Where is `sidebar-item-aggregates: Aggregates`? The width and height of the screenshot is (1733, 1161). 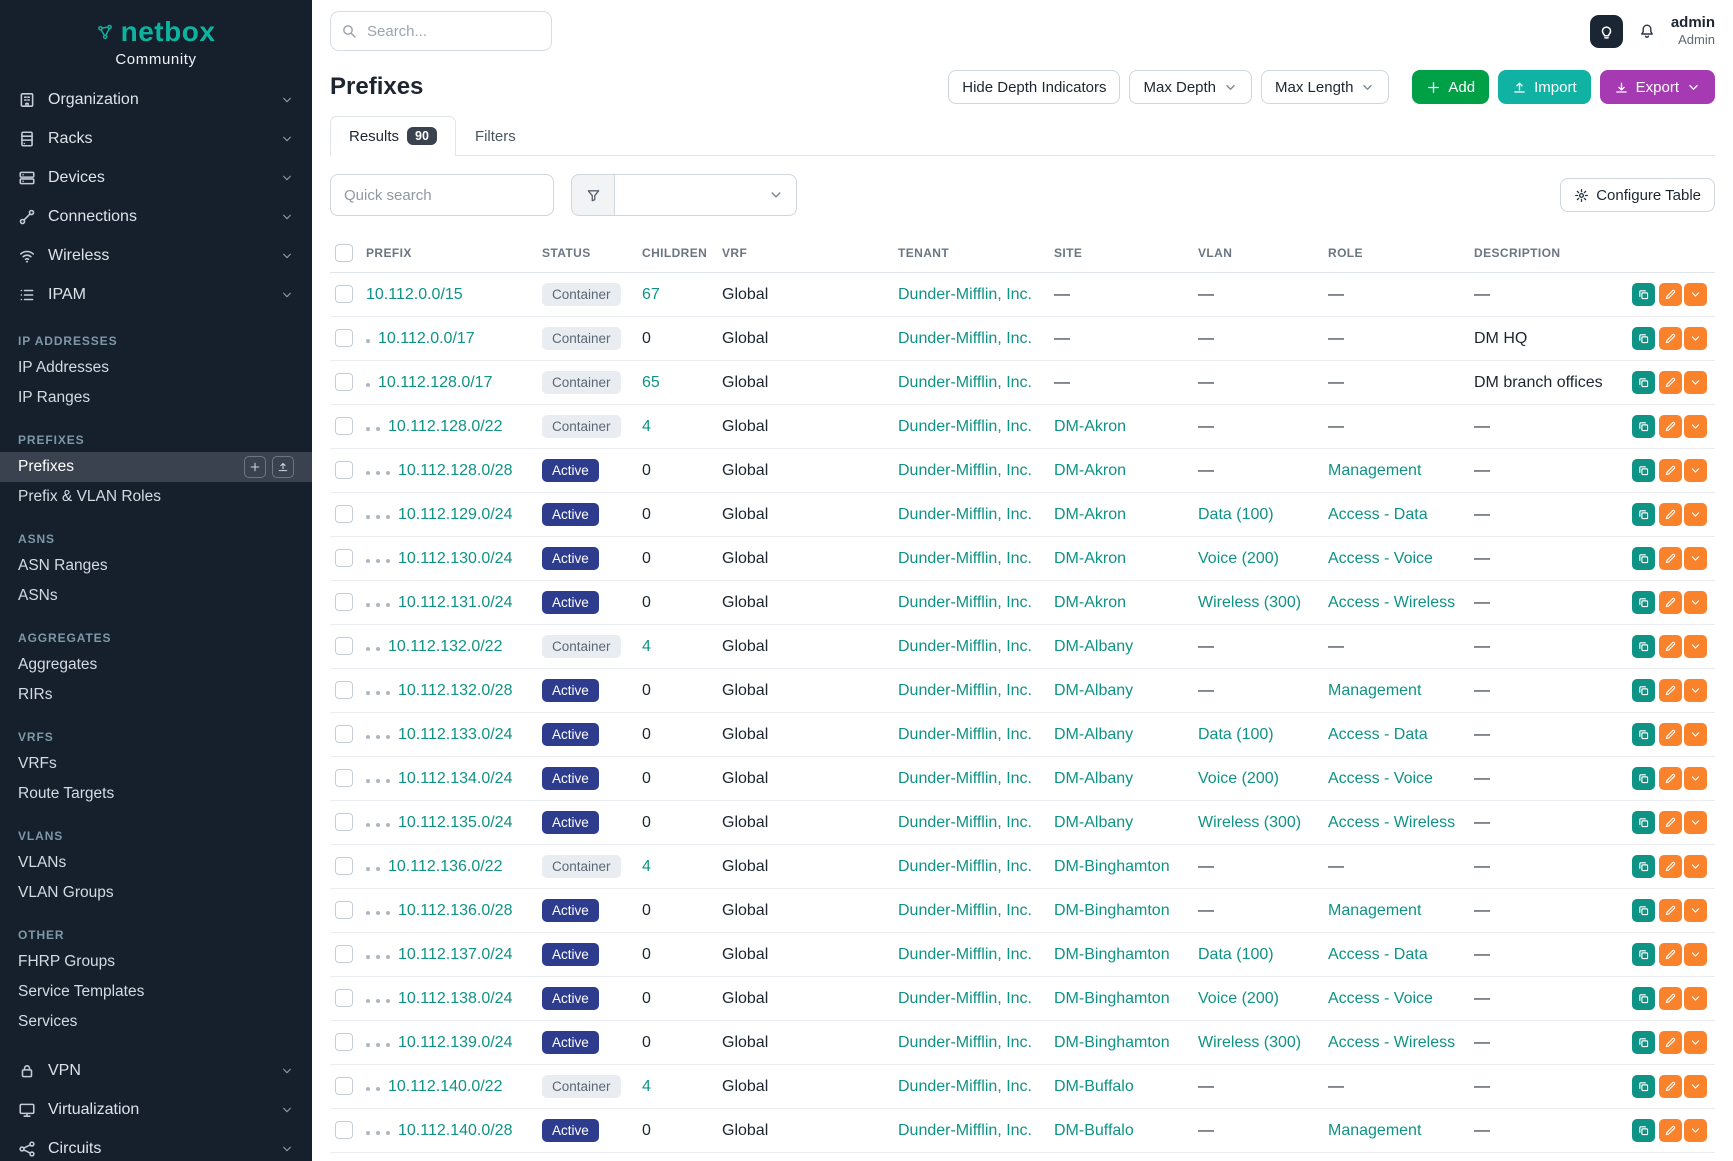 sidebar-item-aggregates: Aggregates is located at coordinates (156, 665).